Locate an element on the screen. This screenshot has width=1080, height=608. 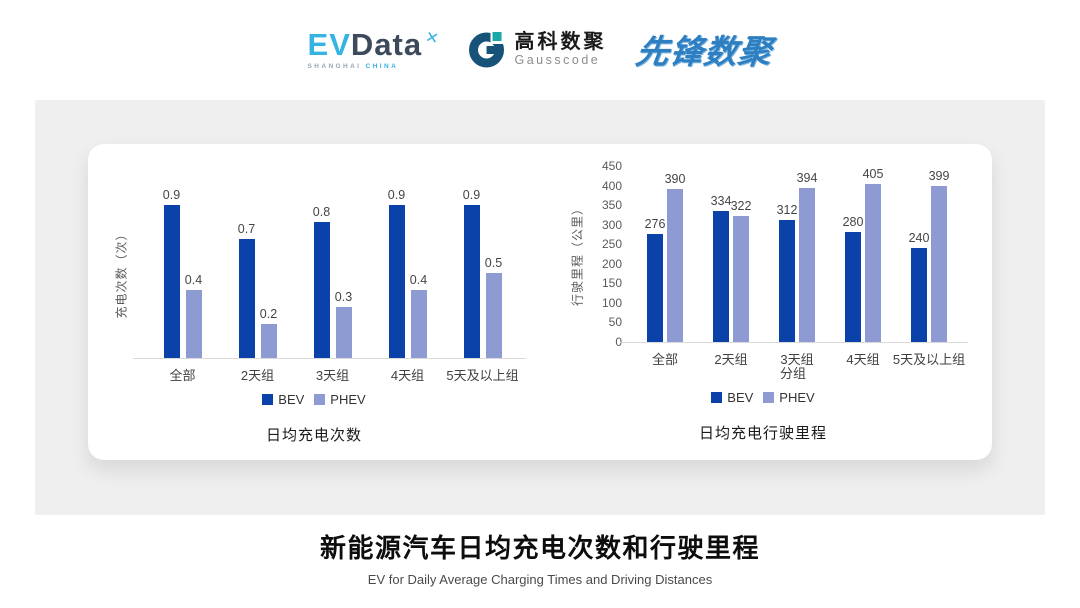
gausscode-logo: 高科数聚 Gausscode is located at coordinates (536, 49).